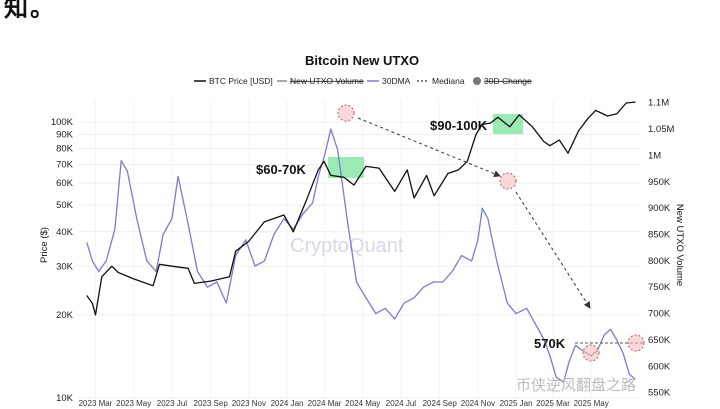  What do you see at coordinates (661, 129) in the screenshot?
I see `y-right-tick-label: 1.05M` at bounding box center [661, 129].